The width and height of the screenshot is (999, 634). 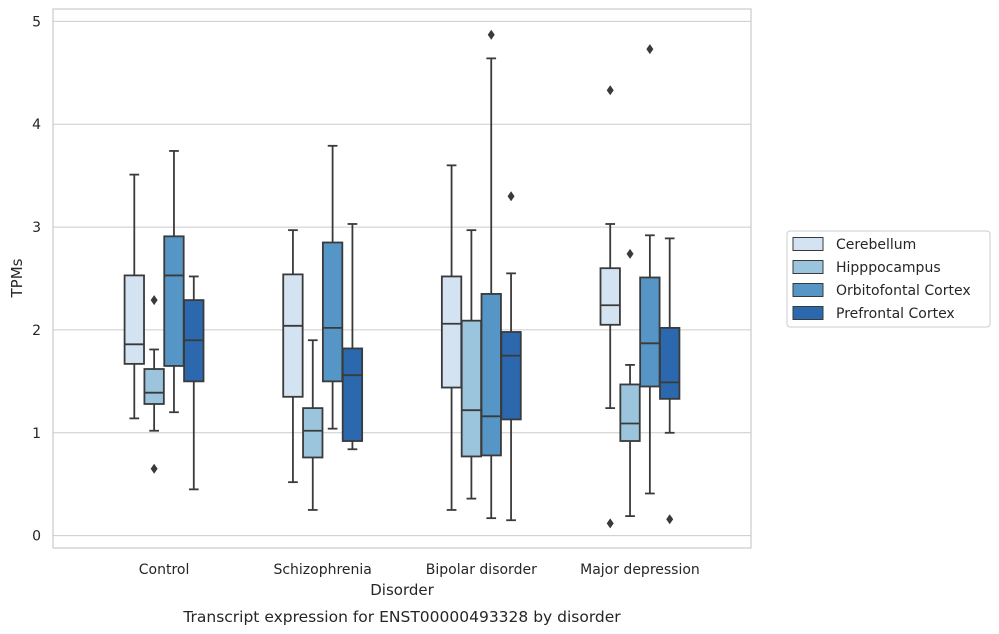 I want to click on legend-label: Prefrontal Cortex, so click(x=895, y=314).